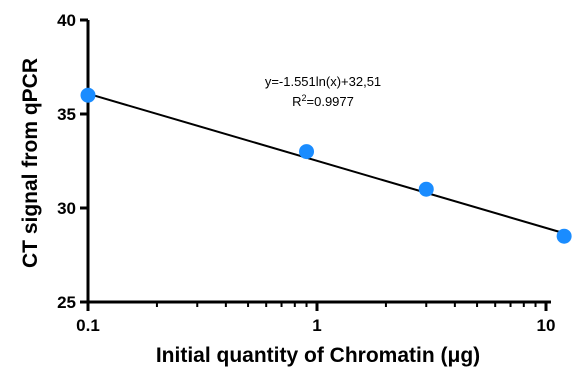  What do you see at coordinates (318, 355) in the screenshot?
I see `x-axis-title: Initial quantity of Chromatin (μg)` at bounding box center [318, 355].